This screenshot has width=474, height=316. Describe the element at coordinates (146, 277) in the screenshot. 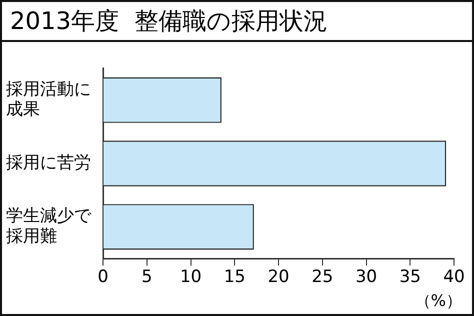

I see `x-tick-label: 5` at that location.